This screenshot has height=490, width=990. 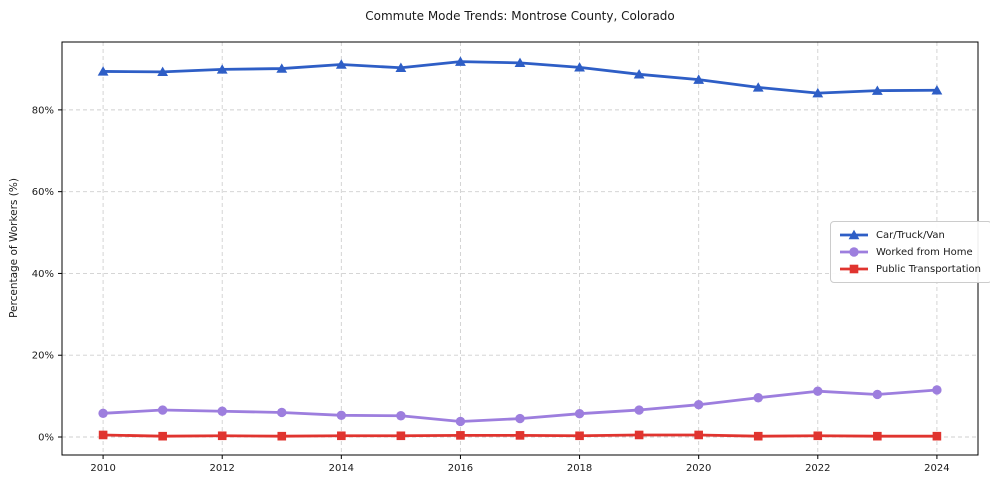 I want to click on x-tick-label: 2012, so click(x=221, y=468).